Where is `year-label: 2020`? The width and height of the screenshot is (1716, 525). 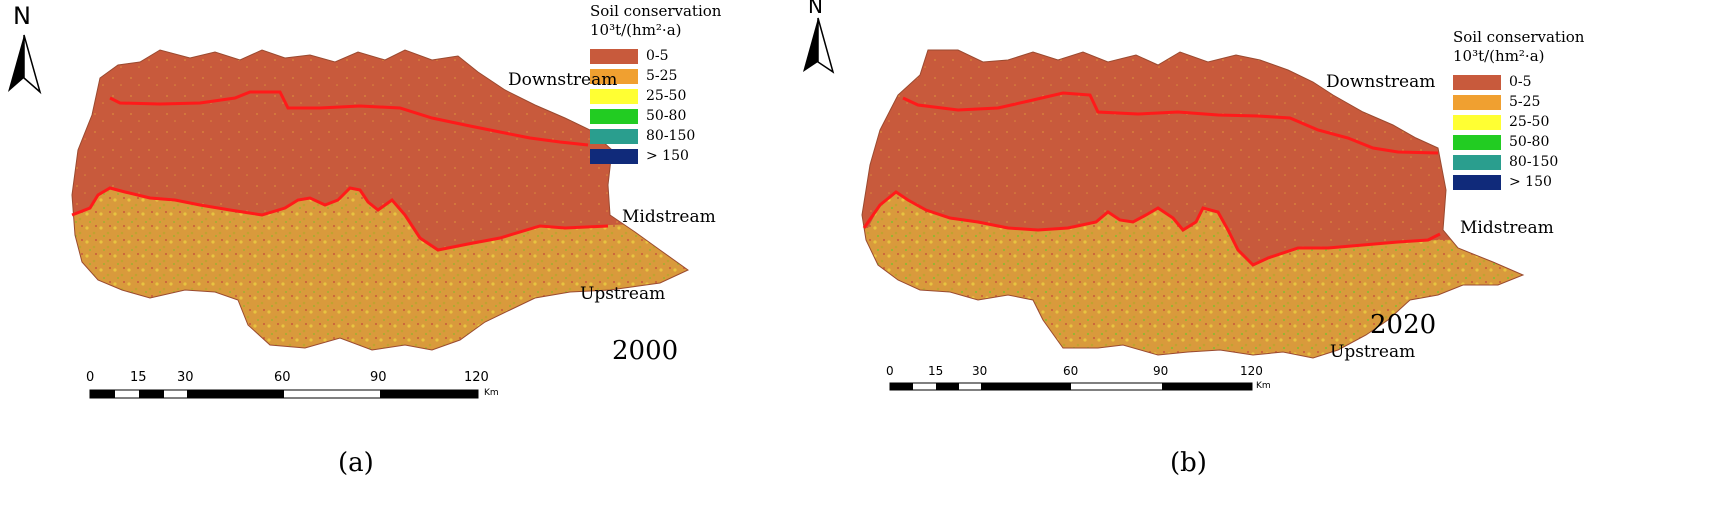 year-label: 2020 is located at coordinates (1403, 325).